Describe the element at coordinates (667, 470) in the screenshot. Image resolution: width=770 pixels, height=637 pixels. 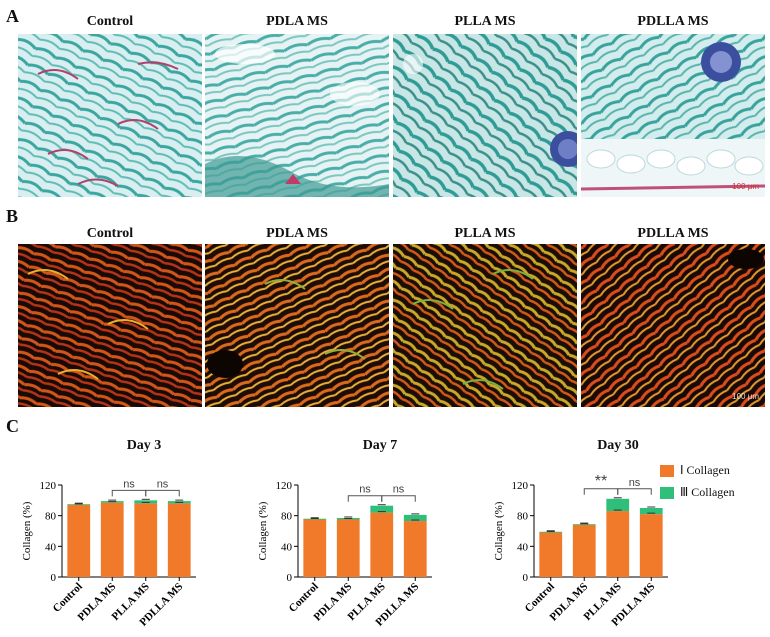
I see `legend-swatch-type-i` at that location.